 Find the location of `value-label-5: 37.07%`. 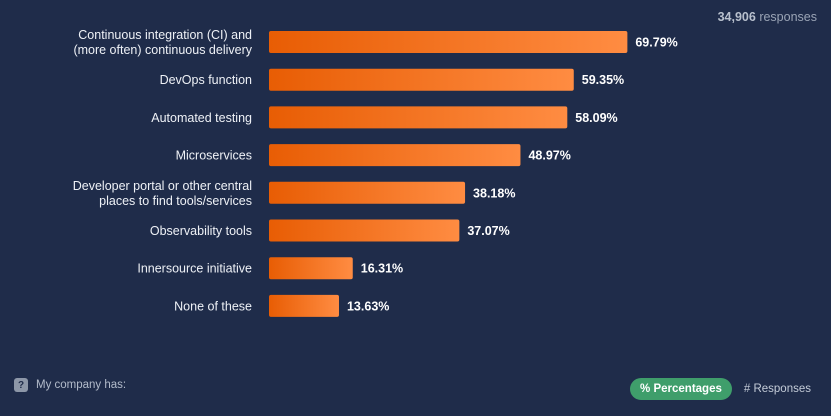

value-label-5: 37.07% is located at coordinates (488, 231).